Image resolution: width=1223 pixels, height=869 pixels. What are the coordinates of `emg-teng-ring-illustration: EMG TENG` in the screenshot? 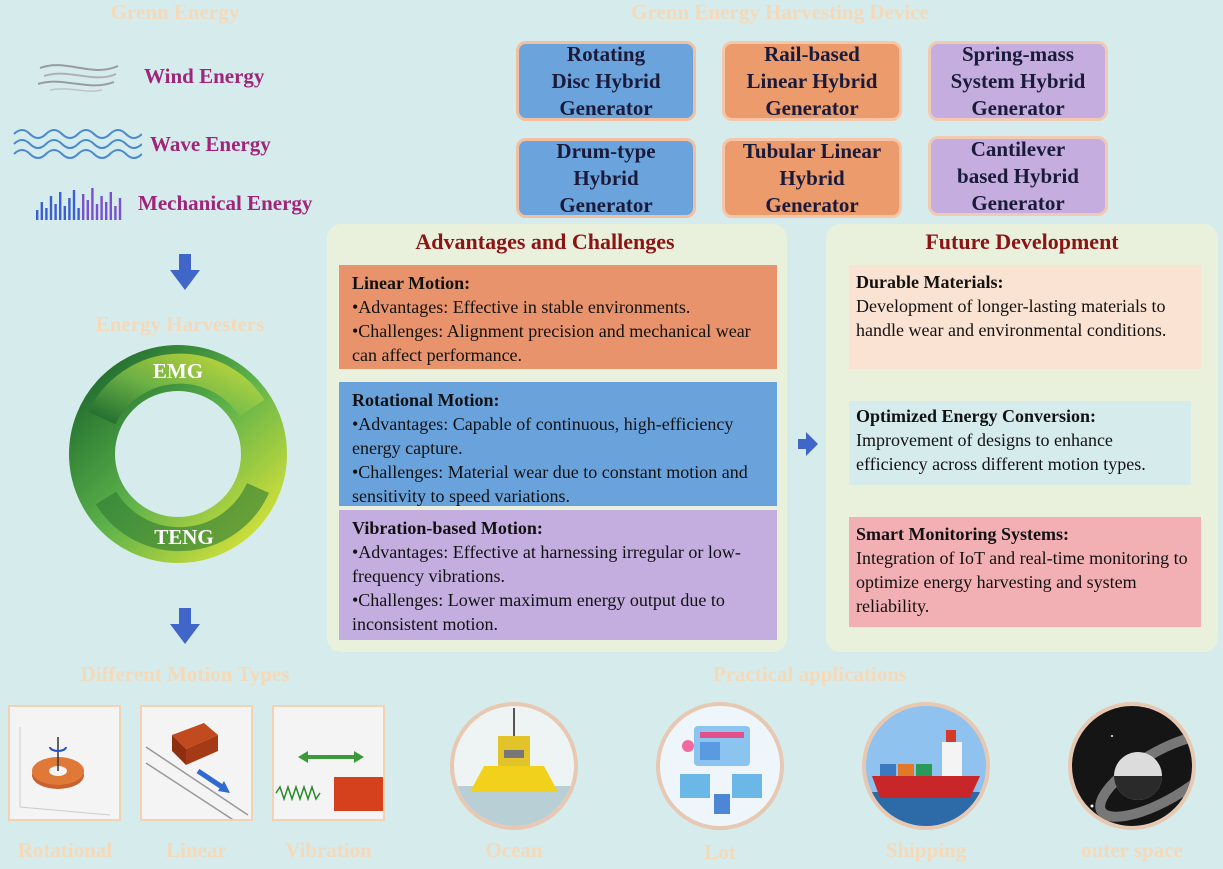 It's located at (178, 454).